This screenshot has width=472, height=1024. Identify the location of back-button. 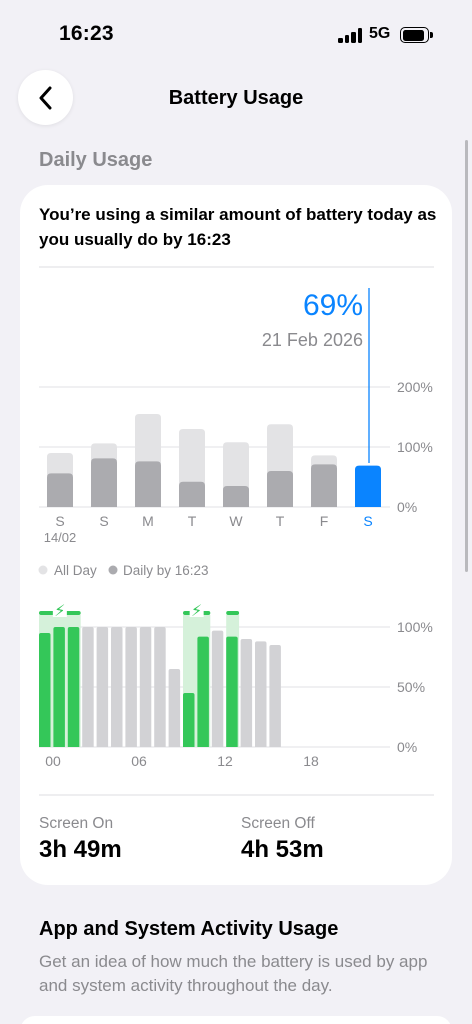
(45, 97).